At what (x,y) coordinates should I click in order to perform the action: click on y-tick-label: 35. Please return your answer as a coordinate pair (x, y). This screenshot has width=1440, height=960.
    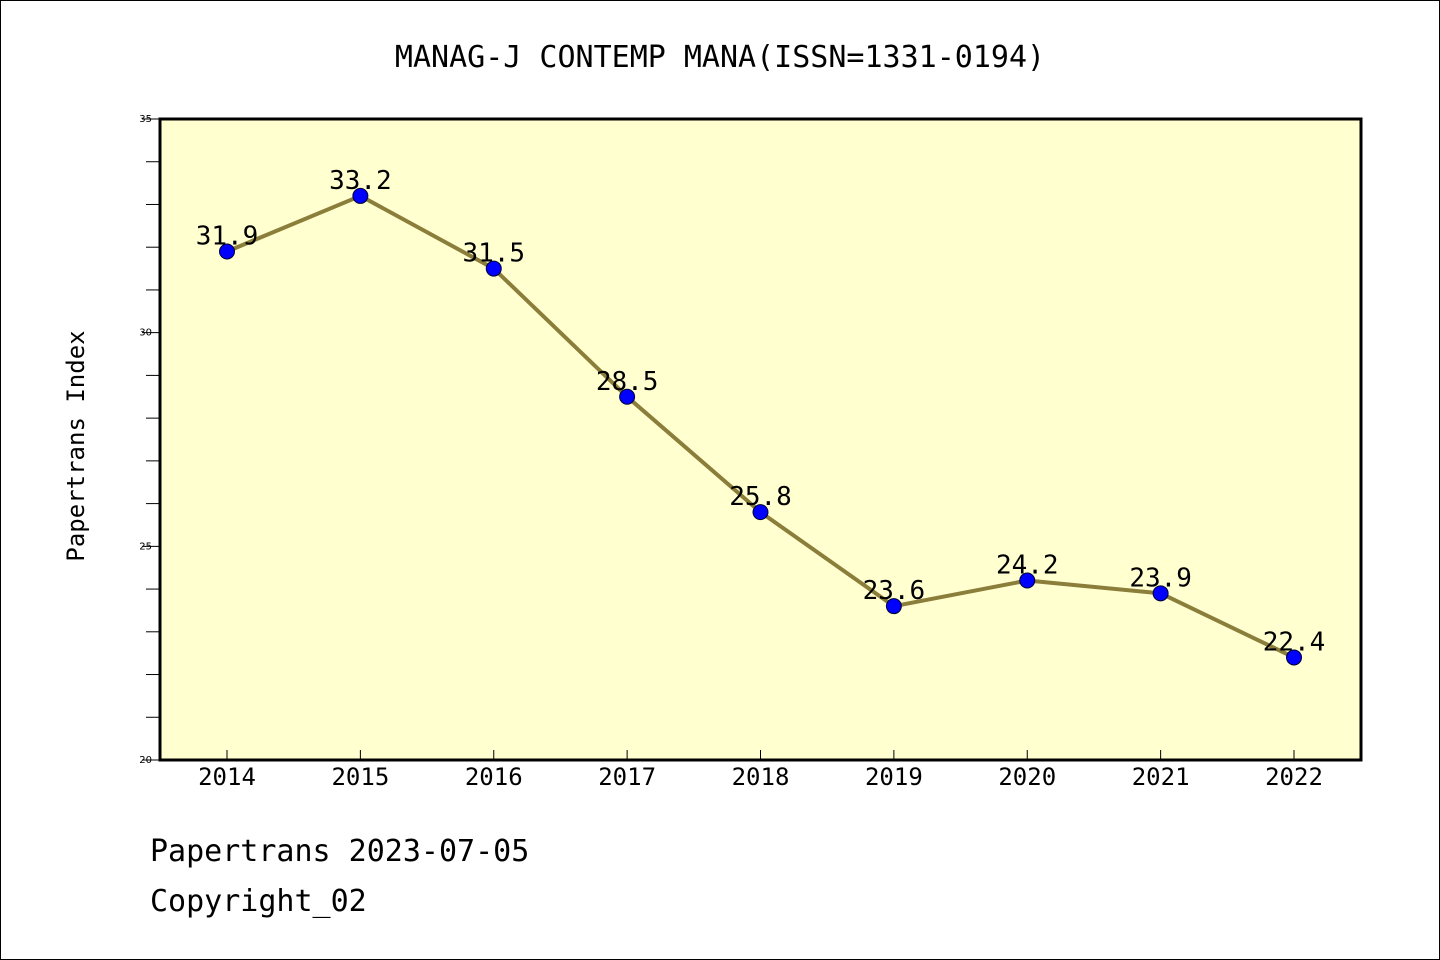
    Looking at the image, I should click on (145, 119).